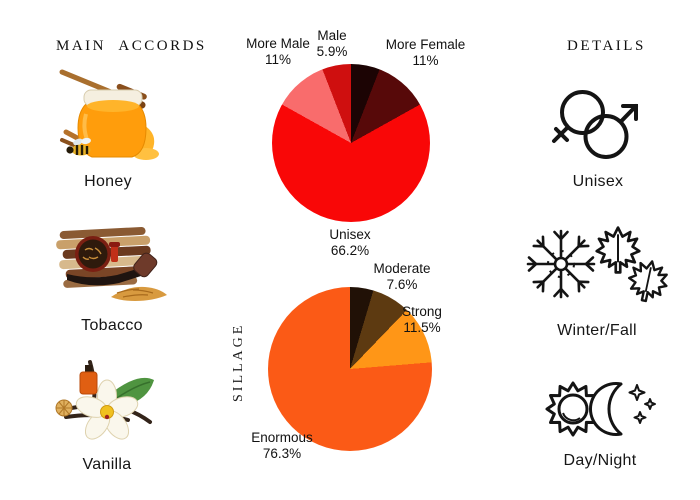 This screenshot has width=700, height=500. Describe the element at coordinates (600, 460) in the screenshot. I see `detail-label-time: Day/Night` at that location.